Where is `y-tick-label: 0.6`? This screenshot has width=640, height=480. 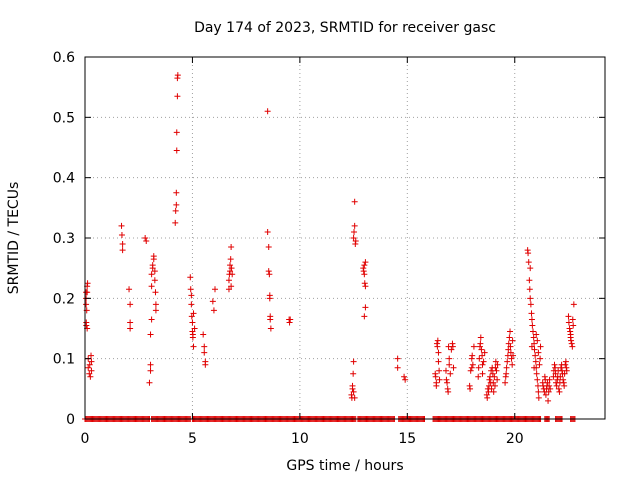 y-tick-label: 0.6 is located at coordinates (64, 58).